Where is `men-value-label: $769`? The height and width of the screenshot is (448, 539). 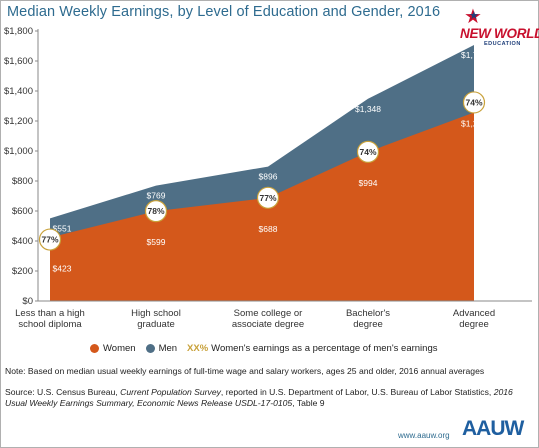
men-value-label: $769 is located at coordinates (156, 196).